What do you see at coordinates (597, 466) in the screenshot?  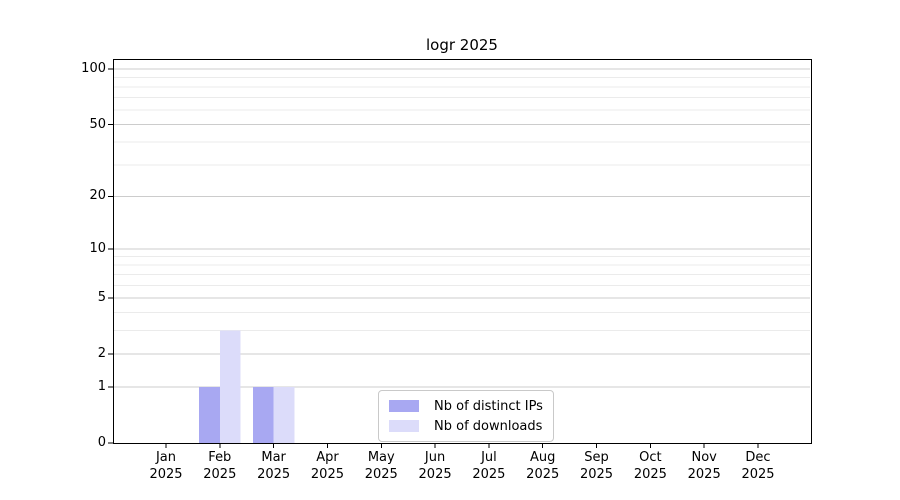 I see `x-tick-label-sep: Sep 2025` at bounding box center [597, 466].